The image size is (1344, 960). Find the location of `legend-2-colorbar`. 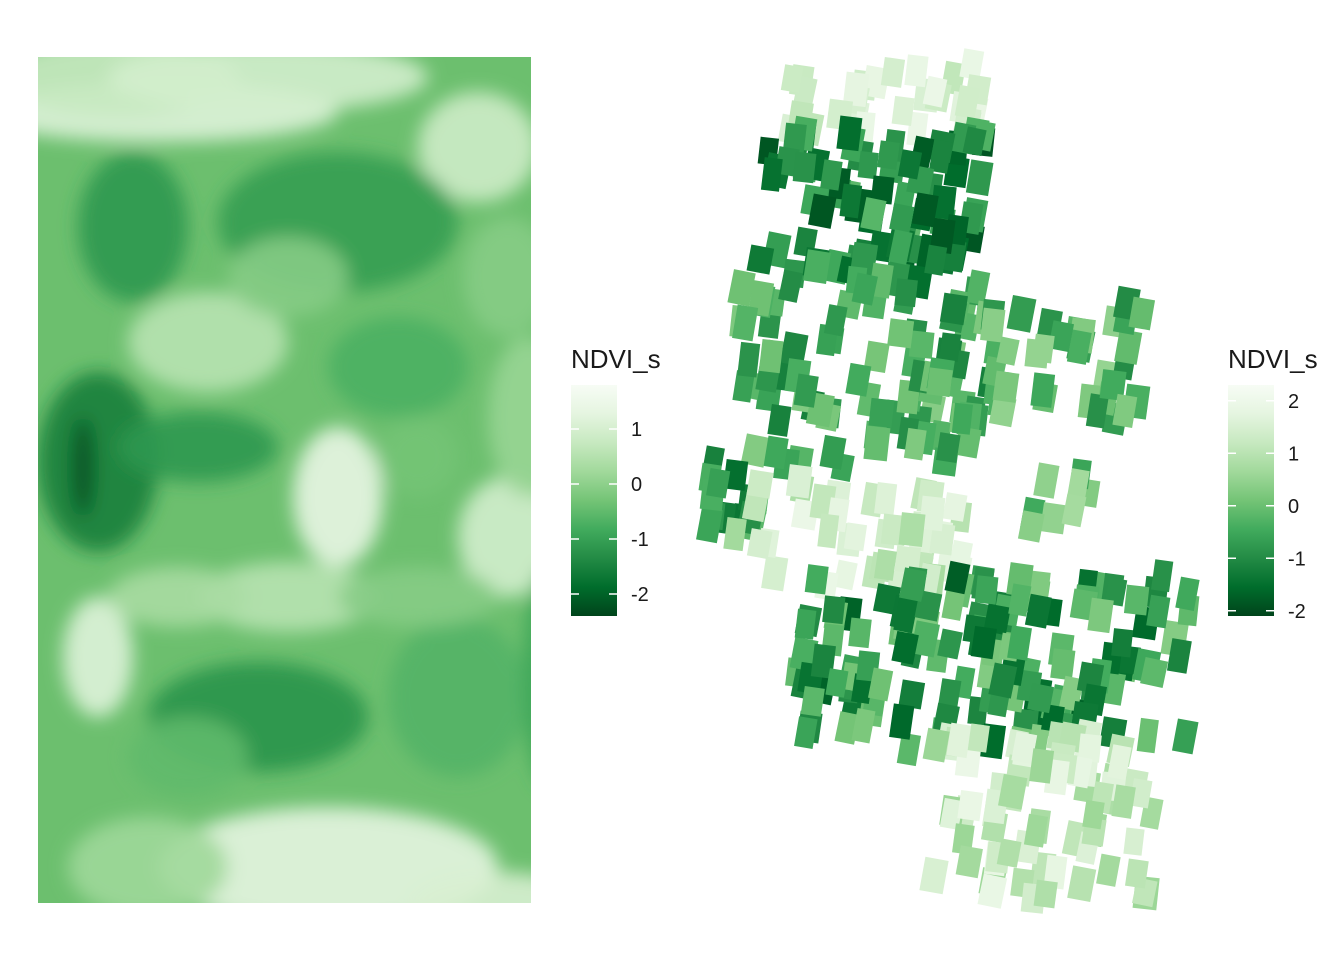

legend-2-colorbar is located at coordinates (1251, 500).